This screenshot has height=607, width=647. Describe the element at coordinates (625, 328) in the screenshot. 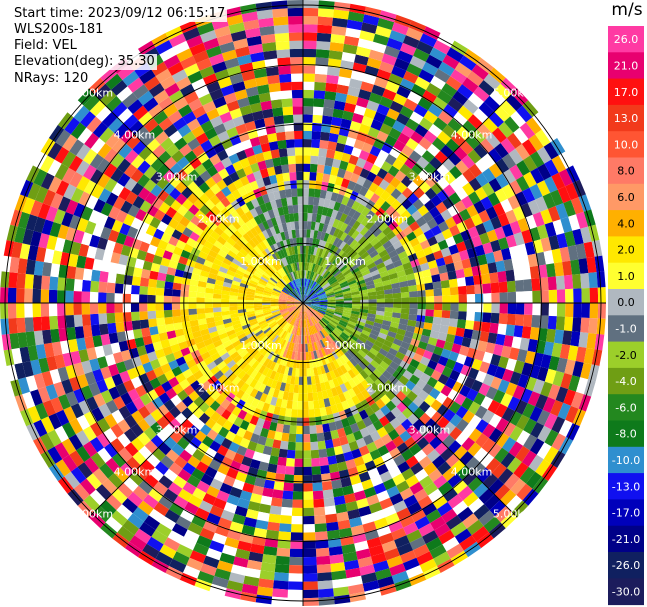

I see `colorbar-tick-label: -1.0` at that location.